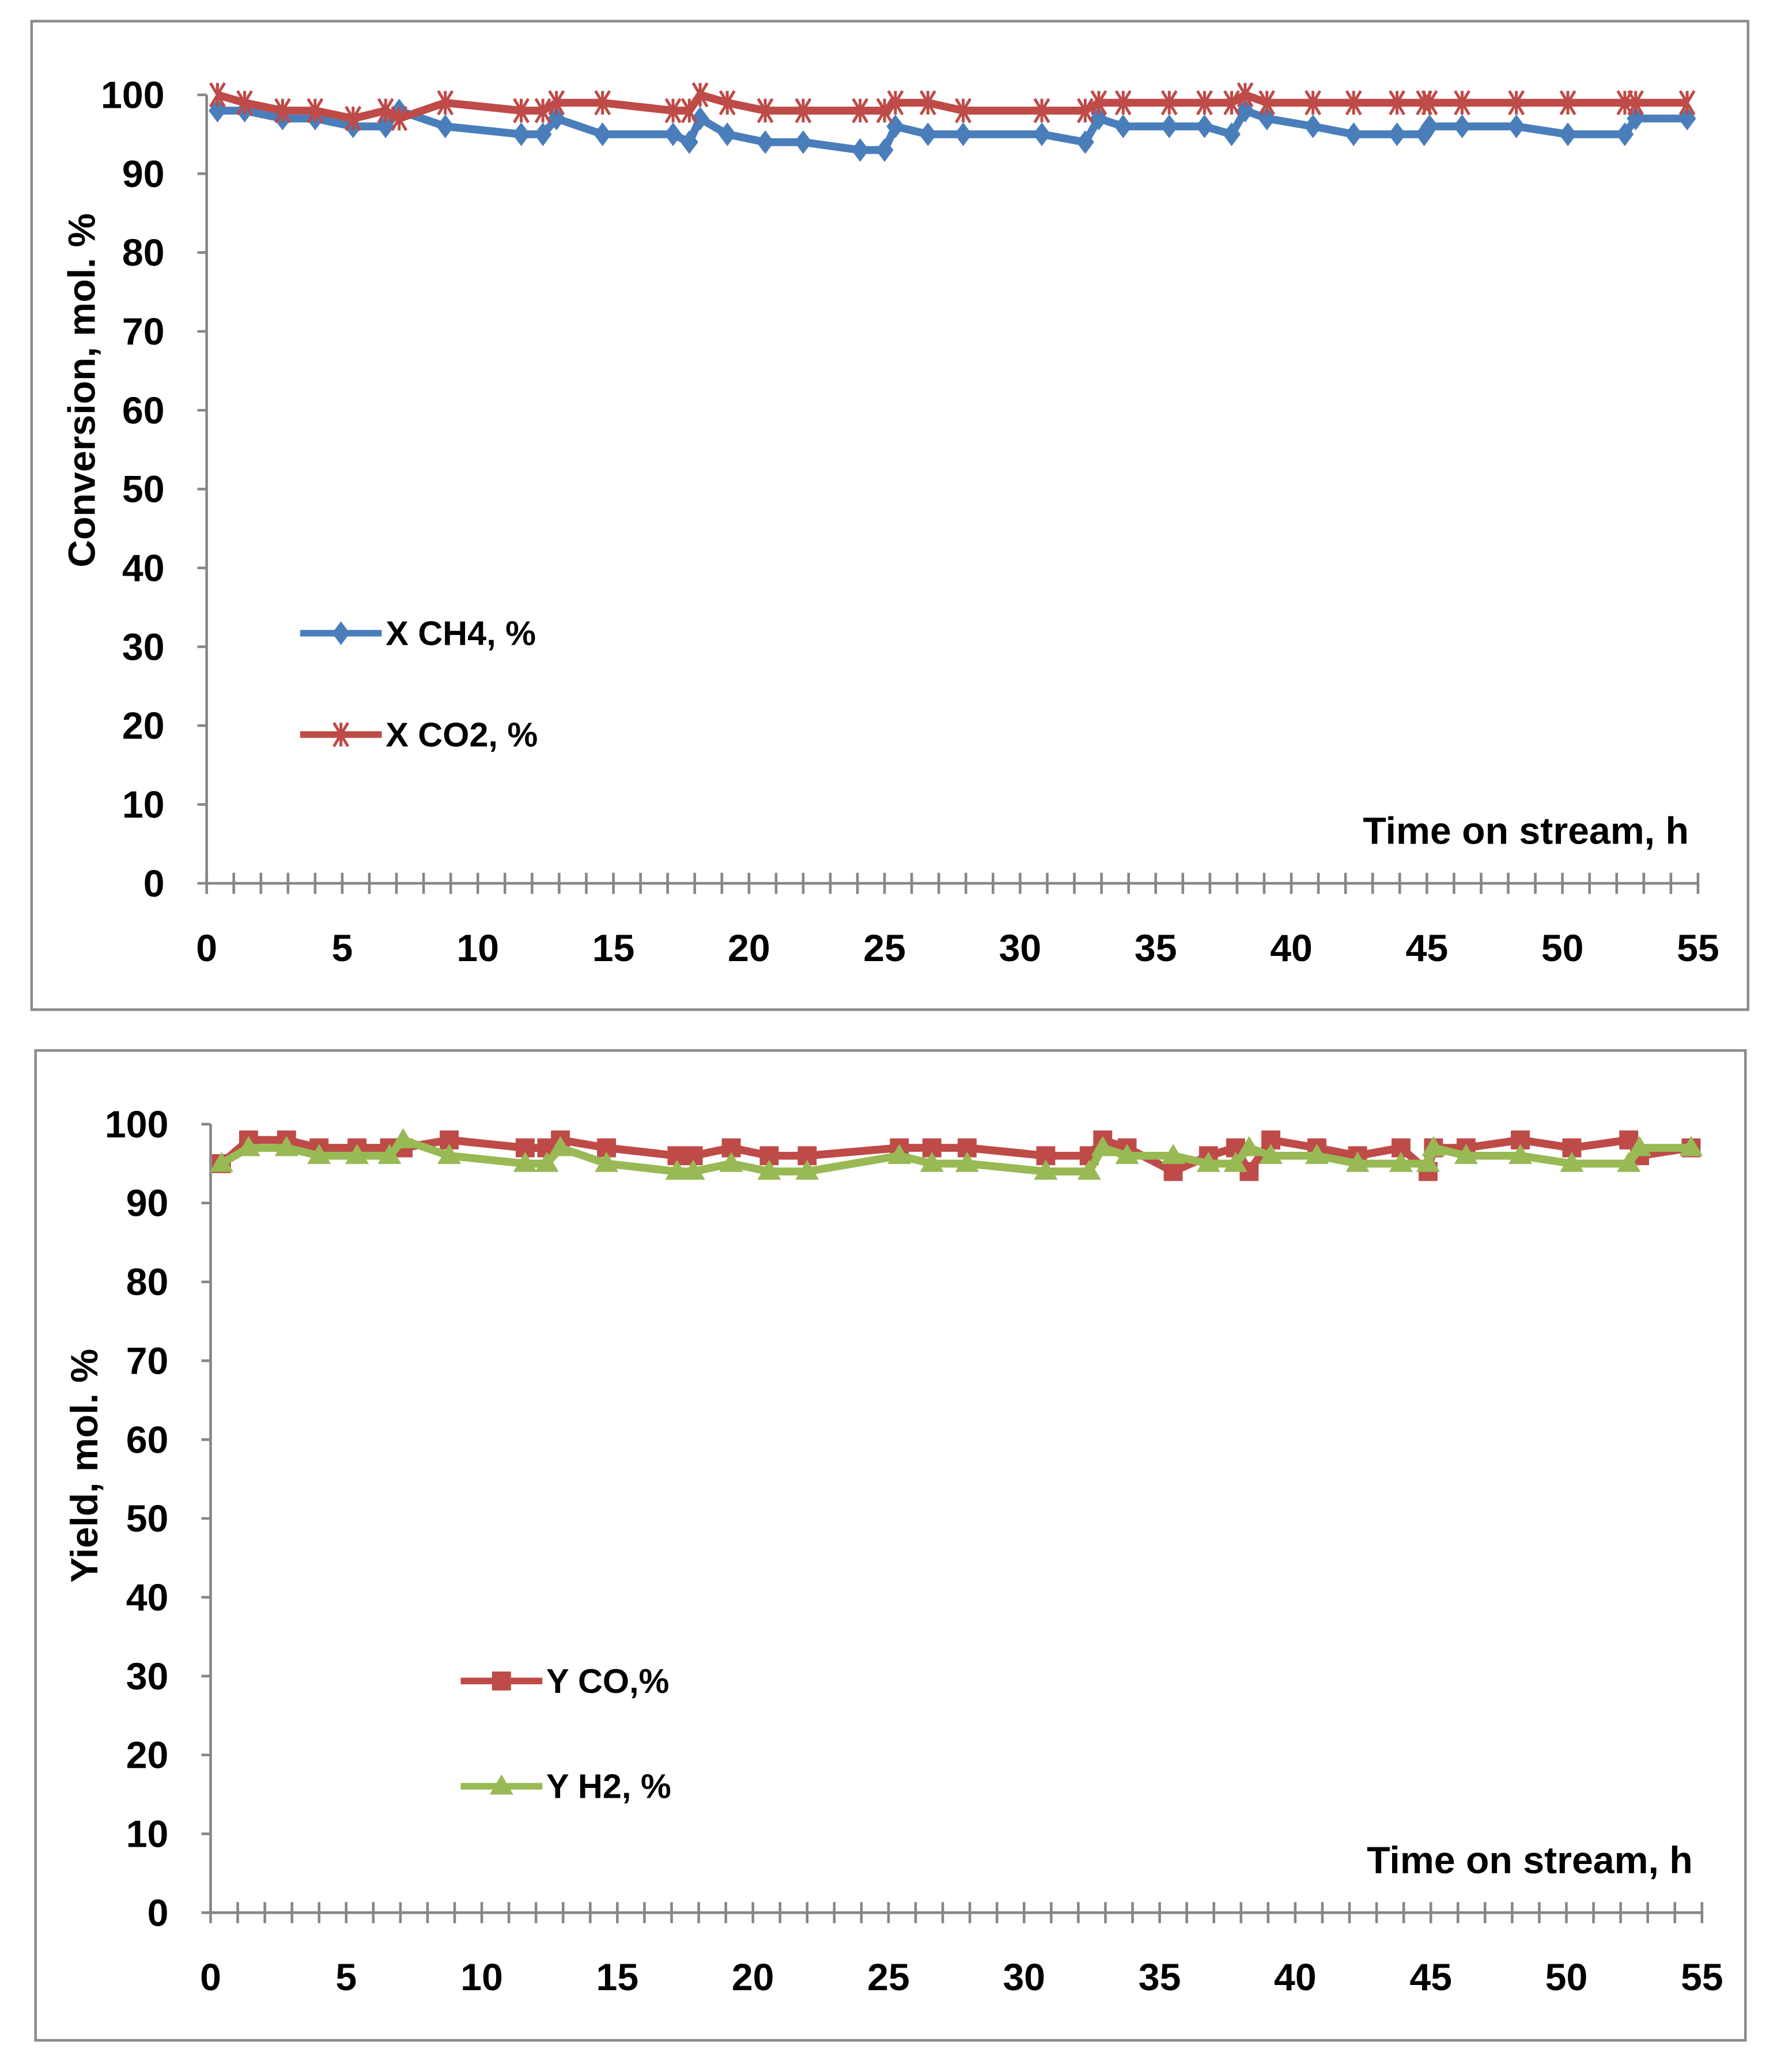  Describe the element at coordinates (617, 1977) in the screenshot. I see `x-tick-label: 15` at that location.